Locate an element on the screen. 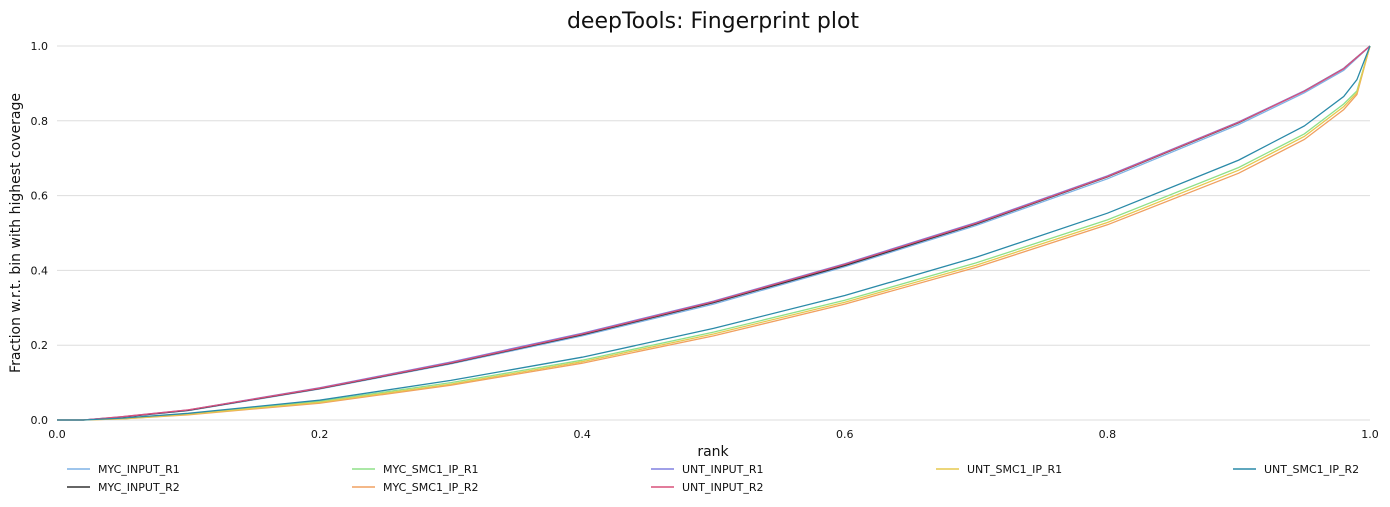 The height and width of the screenshot is (507, 1390). legend-item: UNT_SMC1_IP_R1 is located at coordinates (999, 469).